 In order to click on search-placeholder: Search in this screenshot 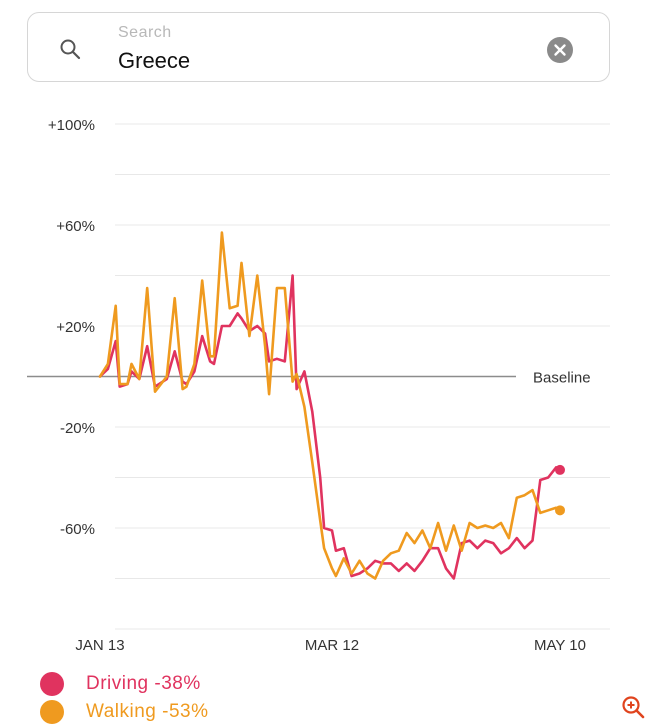, I will do `click(145, 32)`.